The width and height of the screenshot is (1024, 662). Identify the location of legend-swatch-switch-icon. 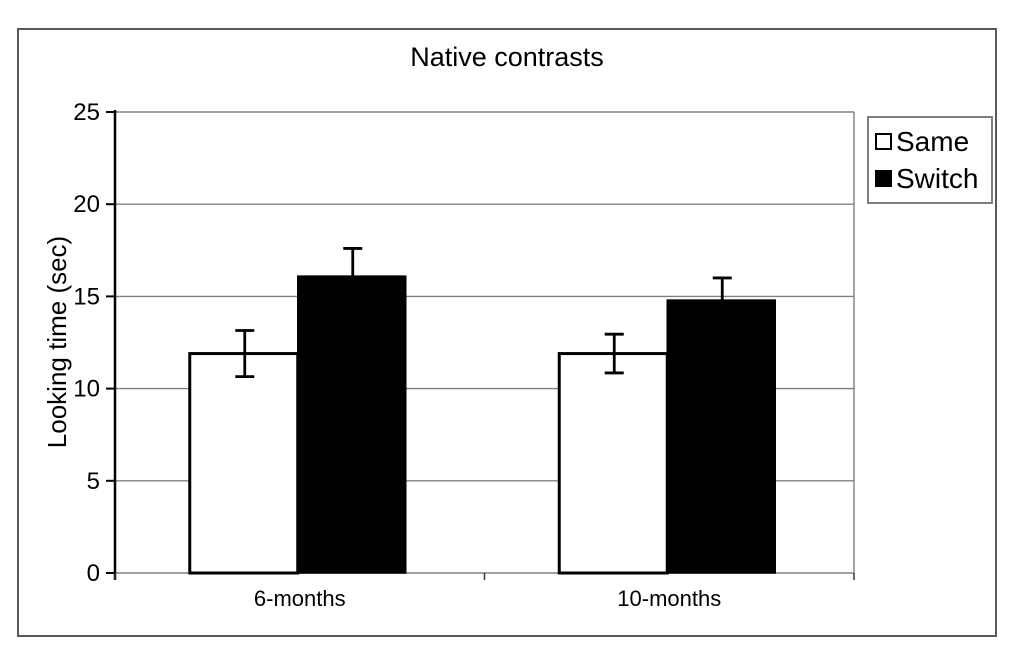
(883, 178).